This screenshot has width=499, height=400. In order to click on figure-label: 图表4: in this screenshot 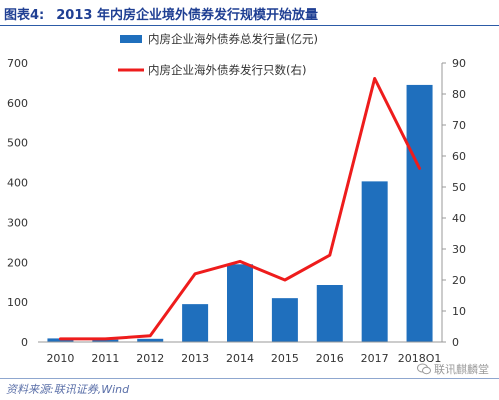, I will do `click(24, 15)`.